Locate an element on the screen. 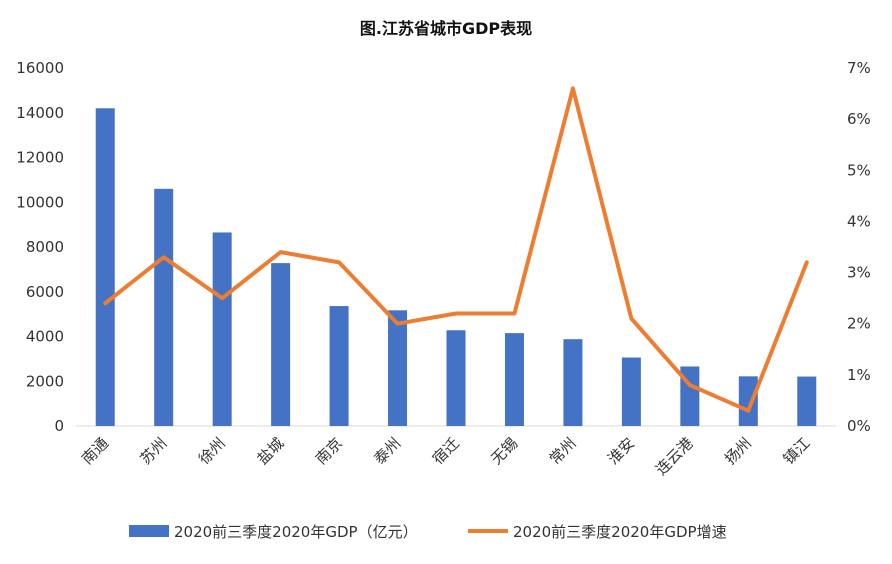 This screenshot has width=892, height=564. bar-宿迁 is located at coordinates (456, 378).